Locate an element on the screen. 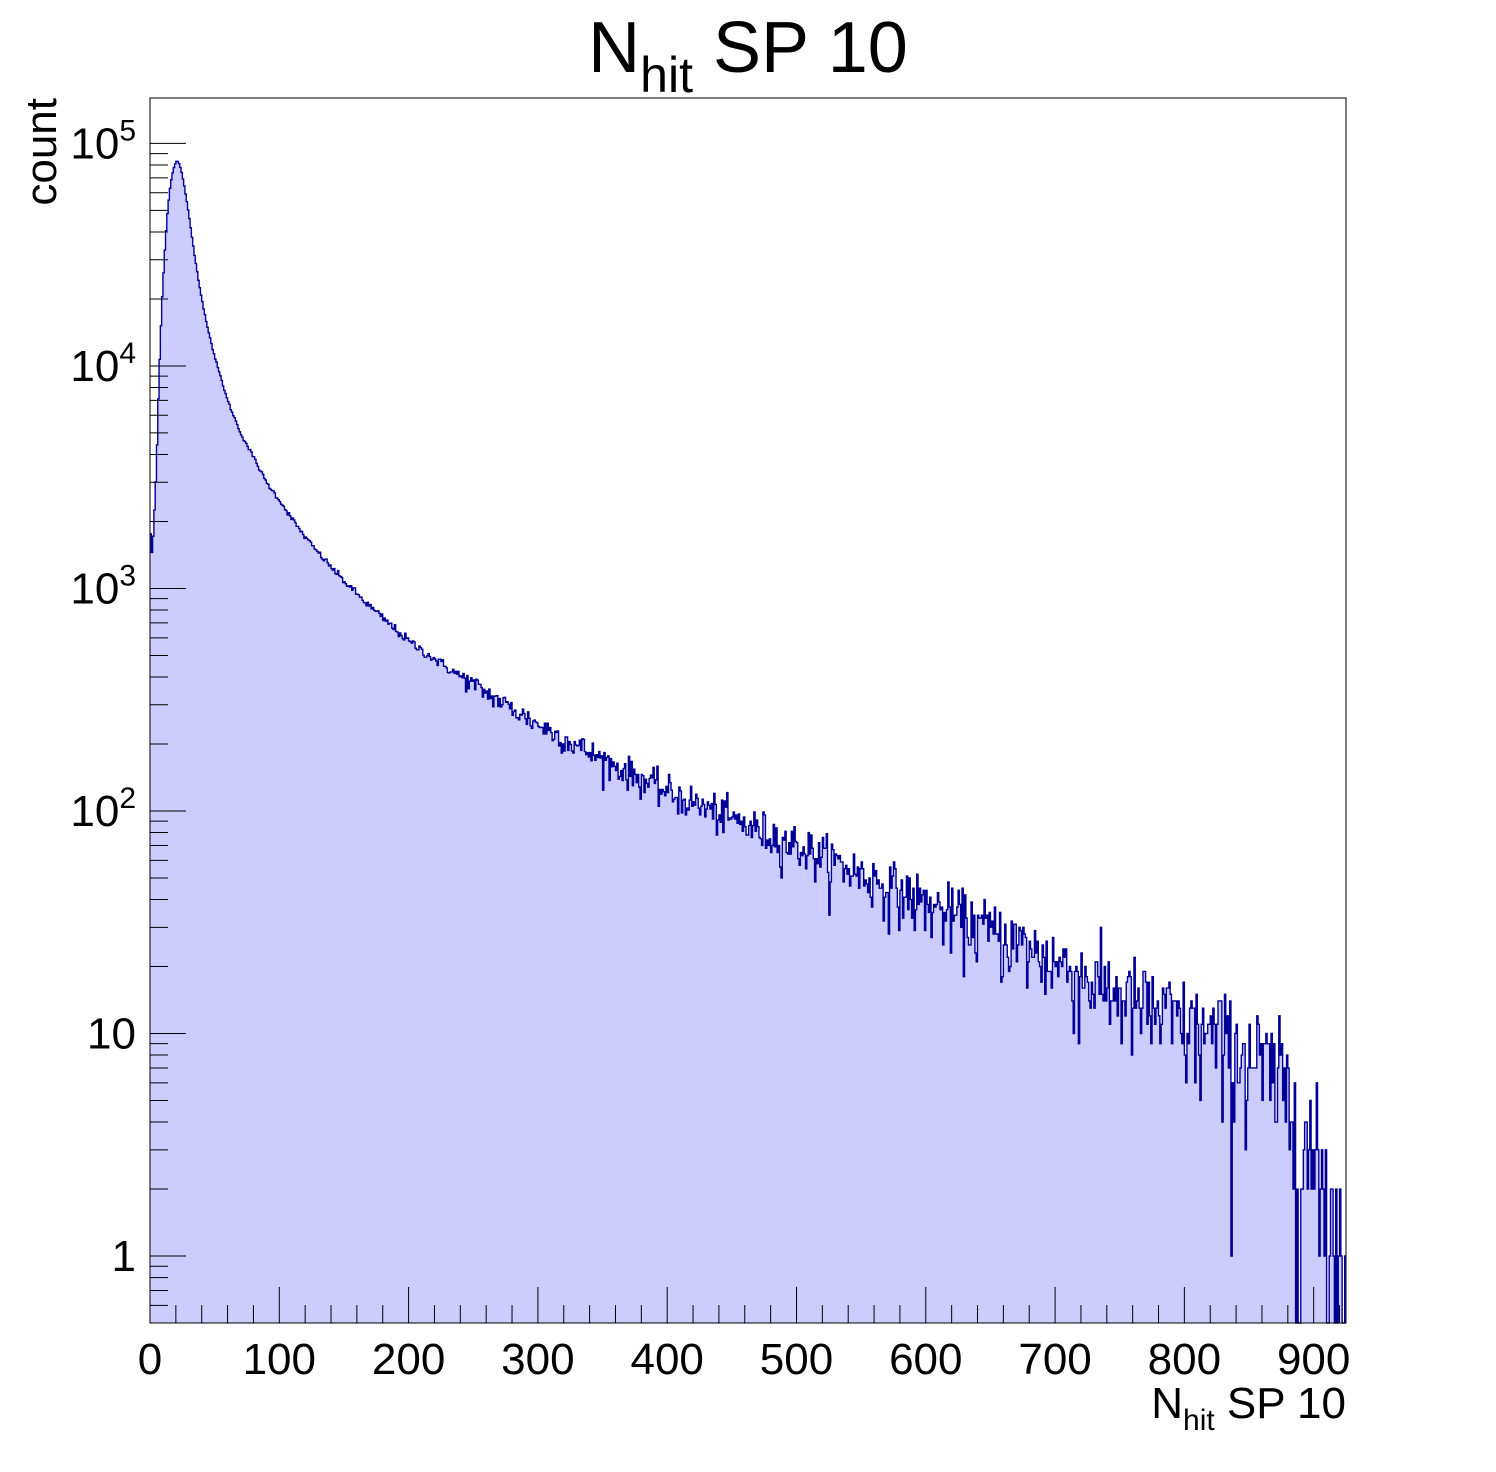  x-tick-label: 100 is located at coordinates (279, 1359).